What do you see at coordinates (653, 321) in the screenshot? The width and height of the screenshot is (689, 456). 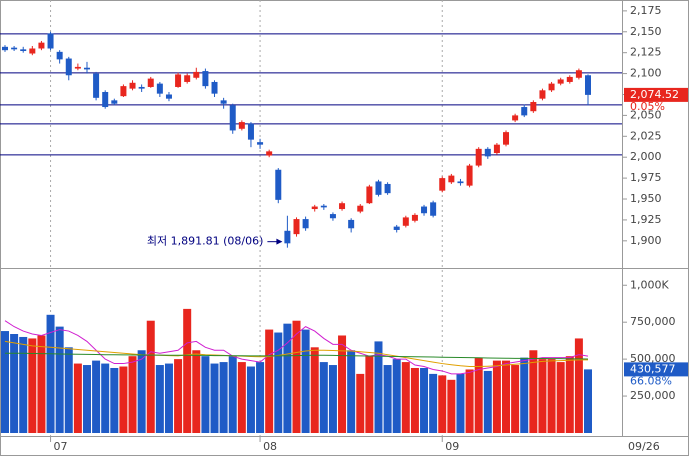 I see `volume-y-tick-label: 750,000` at bounding box center [653, 321].